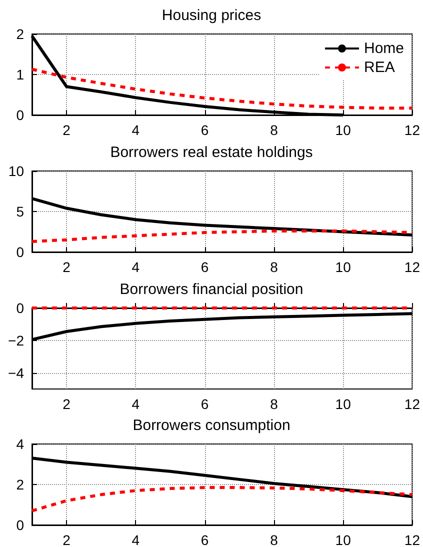 The image size is (423, 547). Describe the element at coordinates (379, 67) in the screenshot. I see `legend-label: REA` at that location.